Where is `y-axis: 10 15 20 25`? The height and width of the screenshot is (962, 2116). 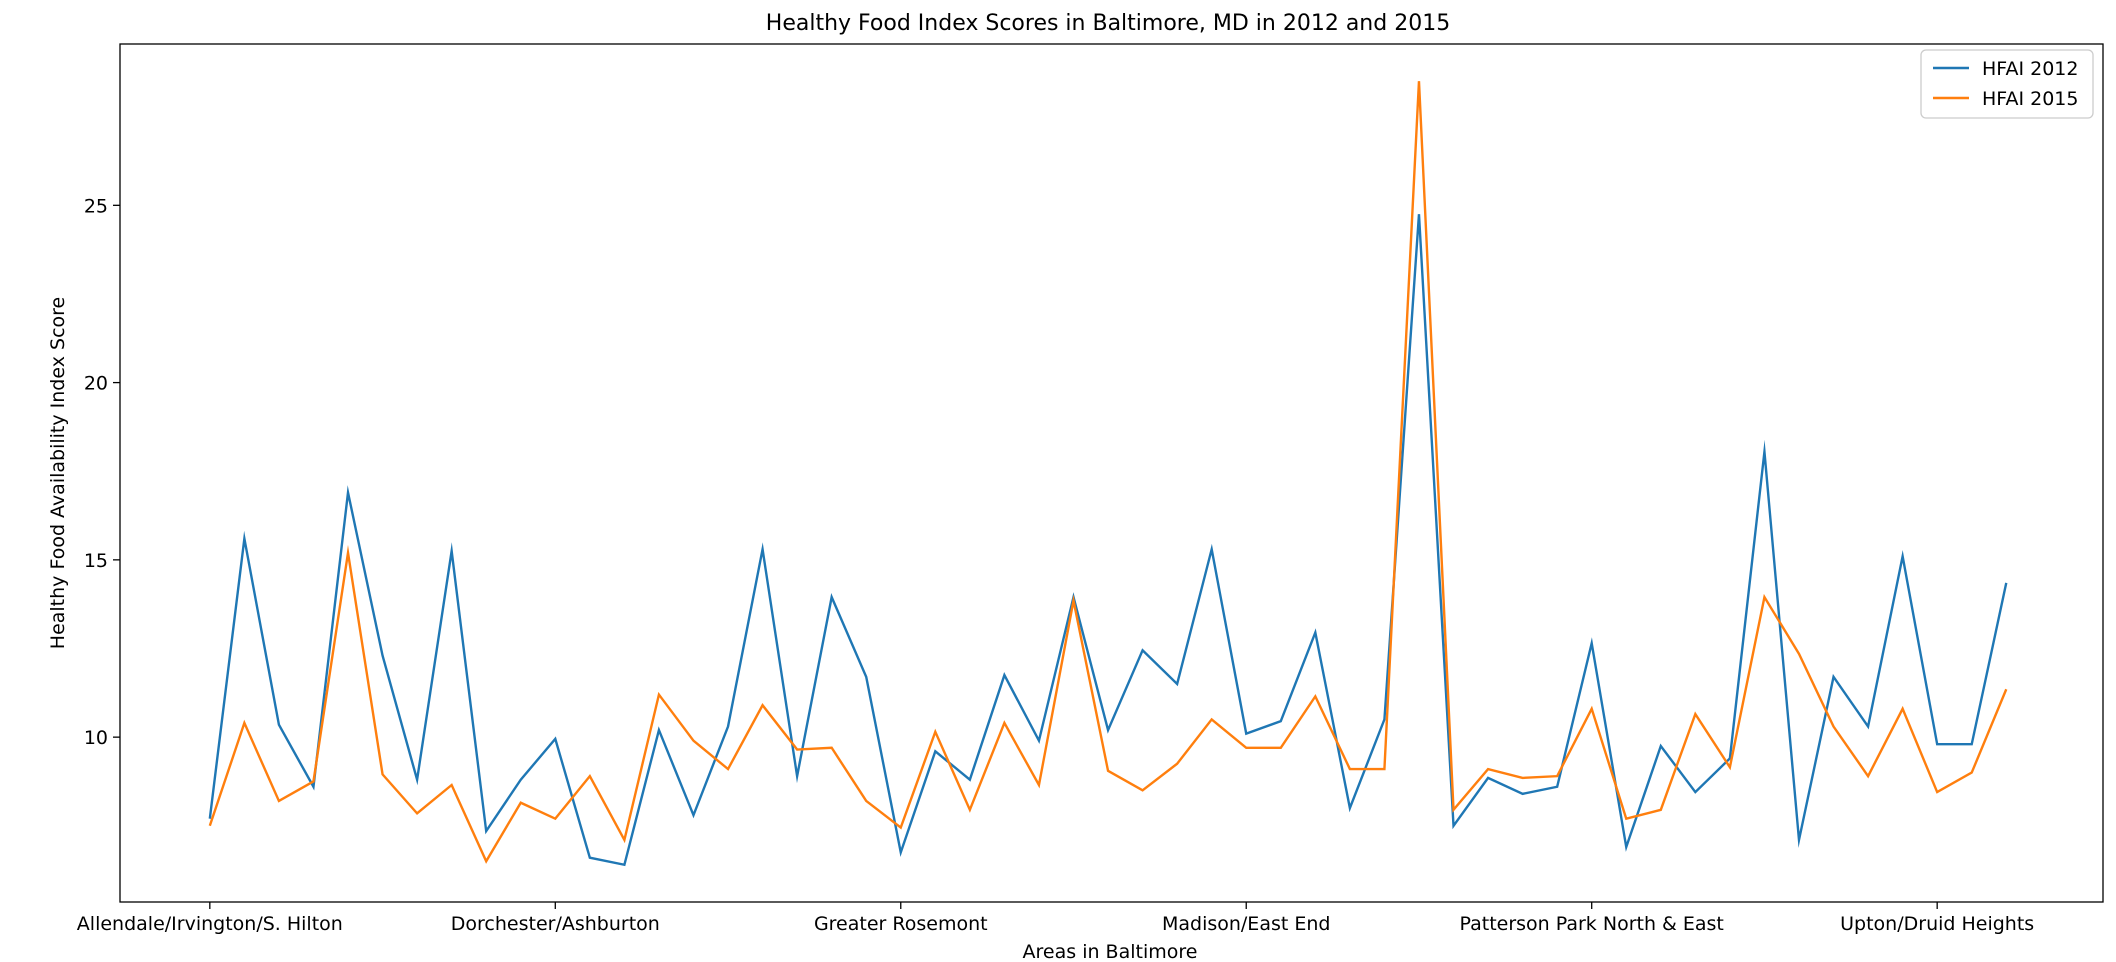 y-axis: 10 15 20 25 is located at coordinates (102, 472).